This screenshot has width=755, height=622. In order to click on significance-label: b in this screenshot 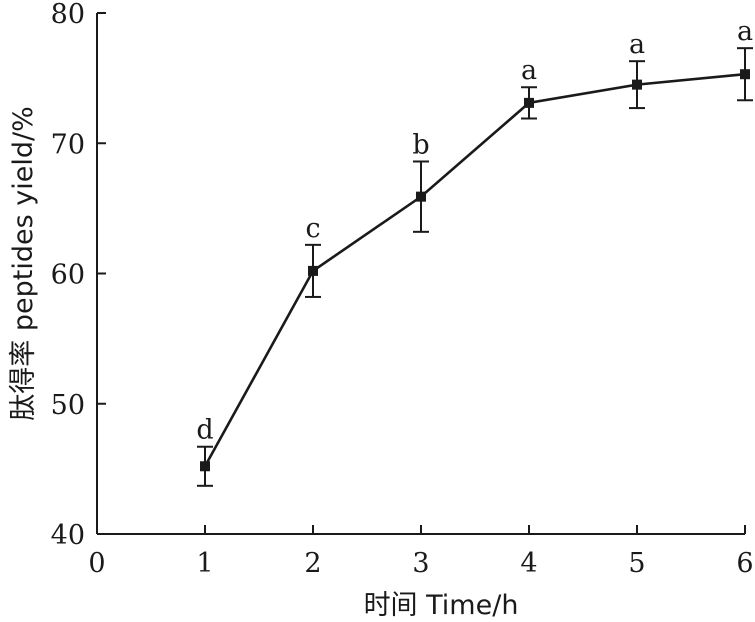, I will do `click(420, 144)`.